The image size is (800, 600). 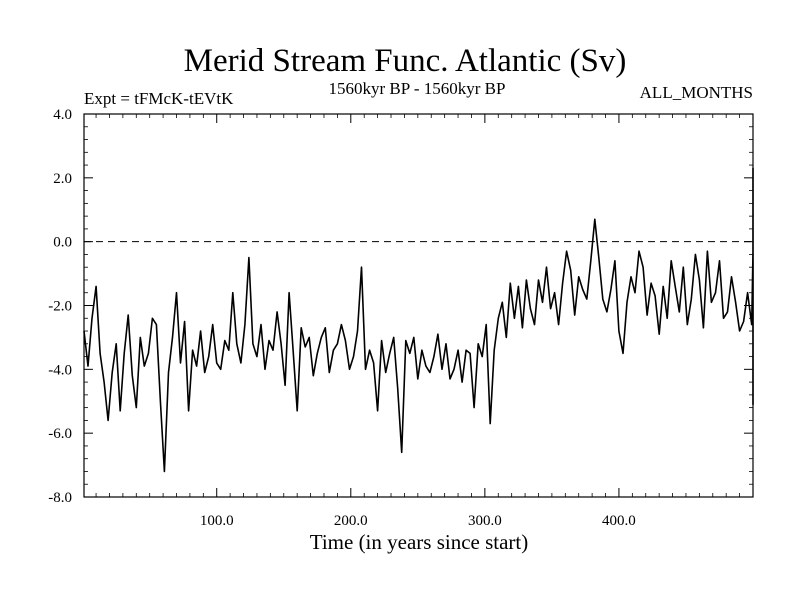 I want to click on chart-title: Merid Stream Func. Atlantic (Sv), so click(x=405, y=61).